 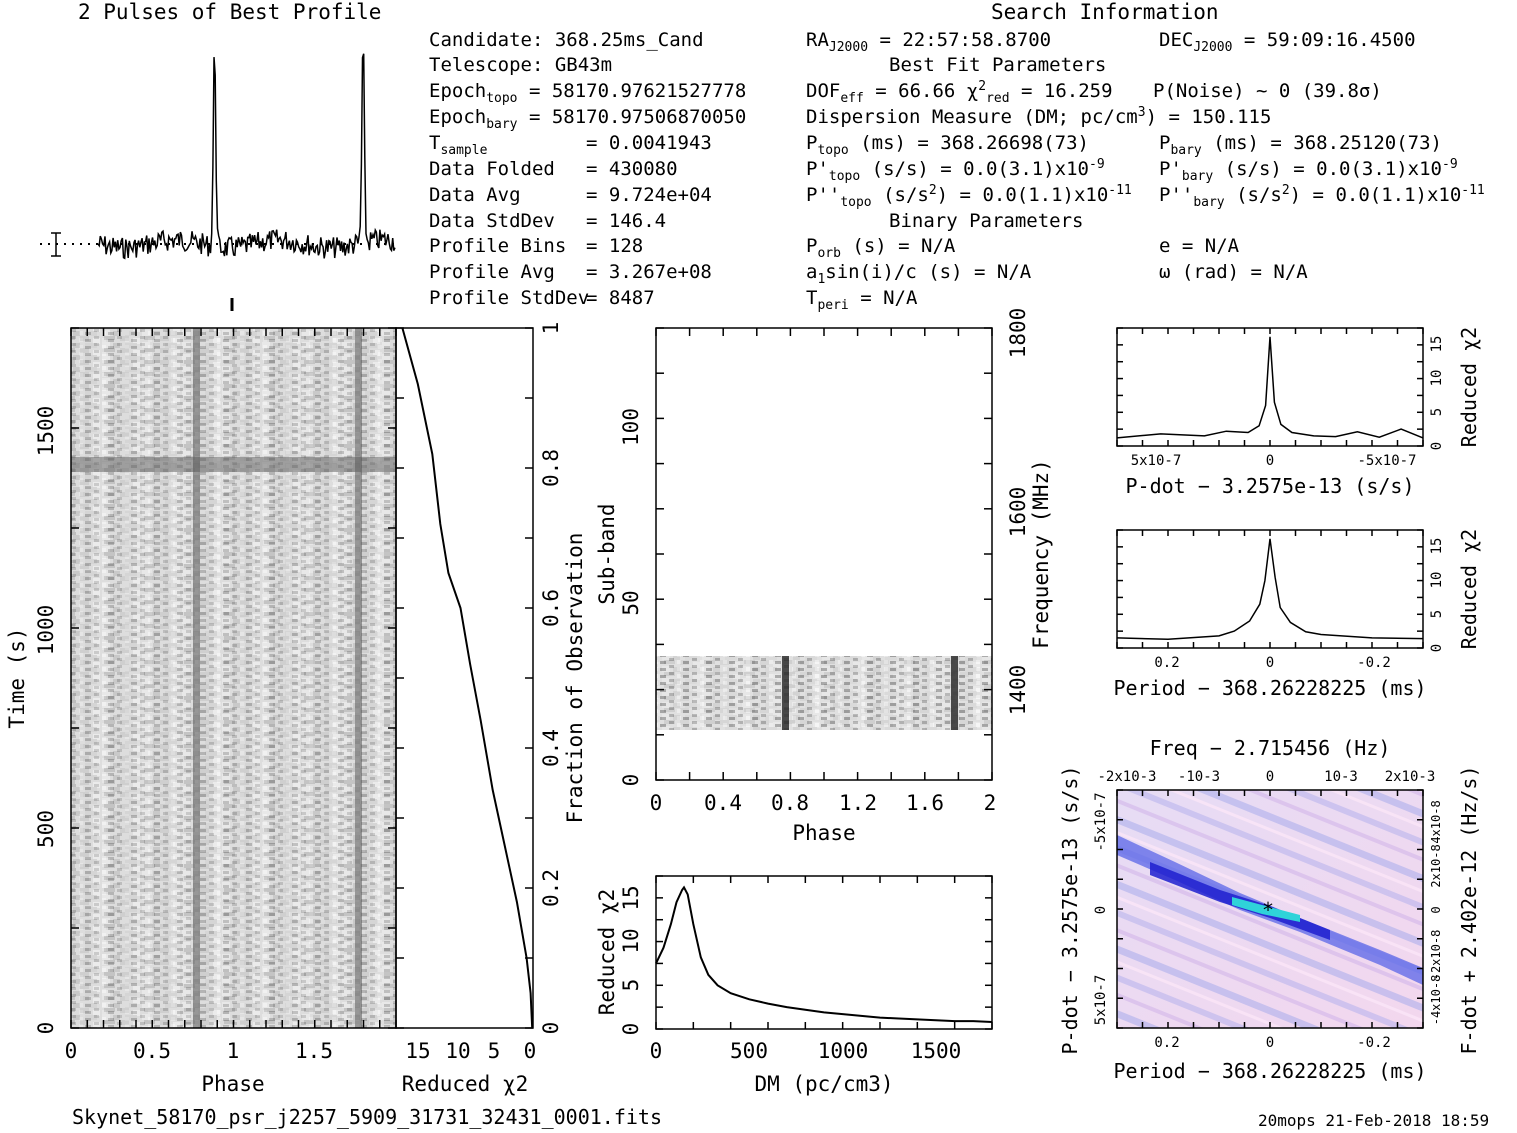 I want to click on dec-value: 59:09:16.4500, so click(x=1341, y=40).